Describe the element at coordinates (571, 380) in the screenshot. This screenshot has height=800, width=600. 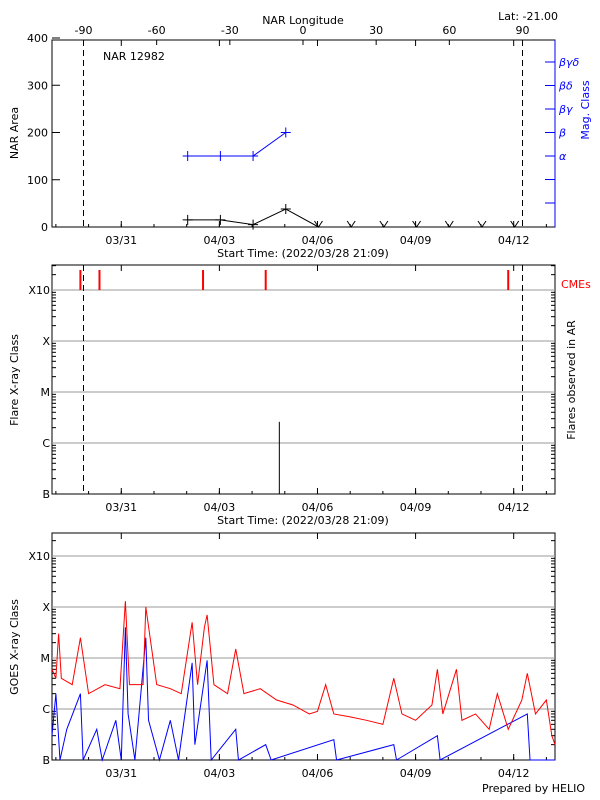
I see `p2-right-label: Flares observed in AR` at that location.